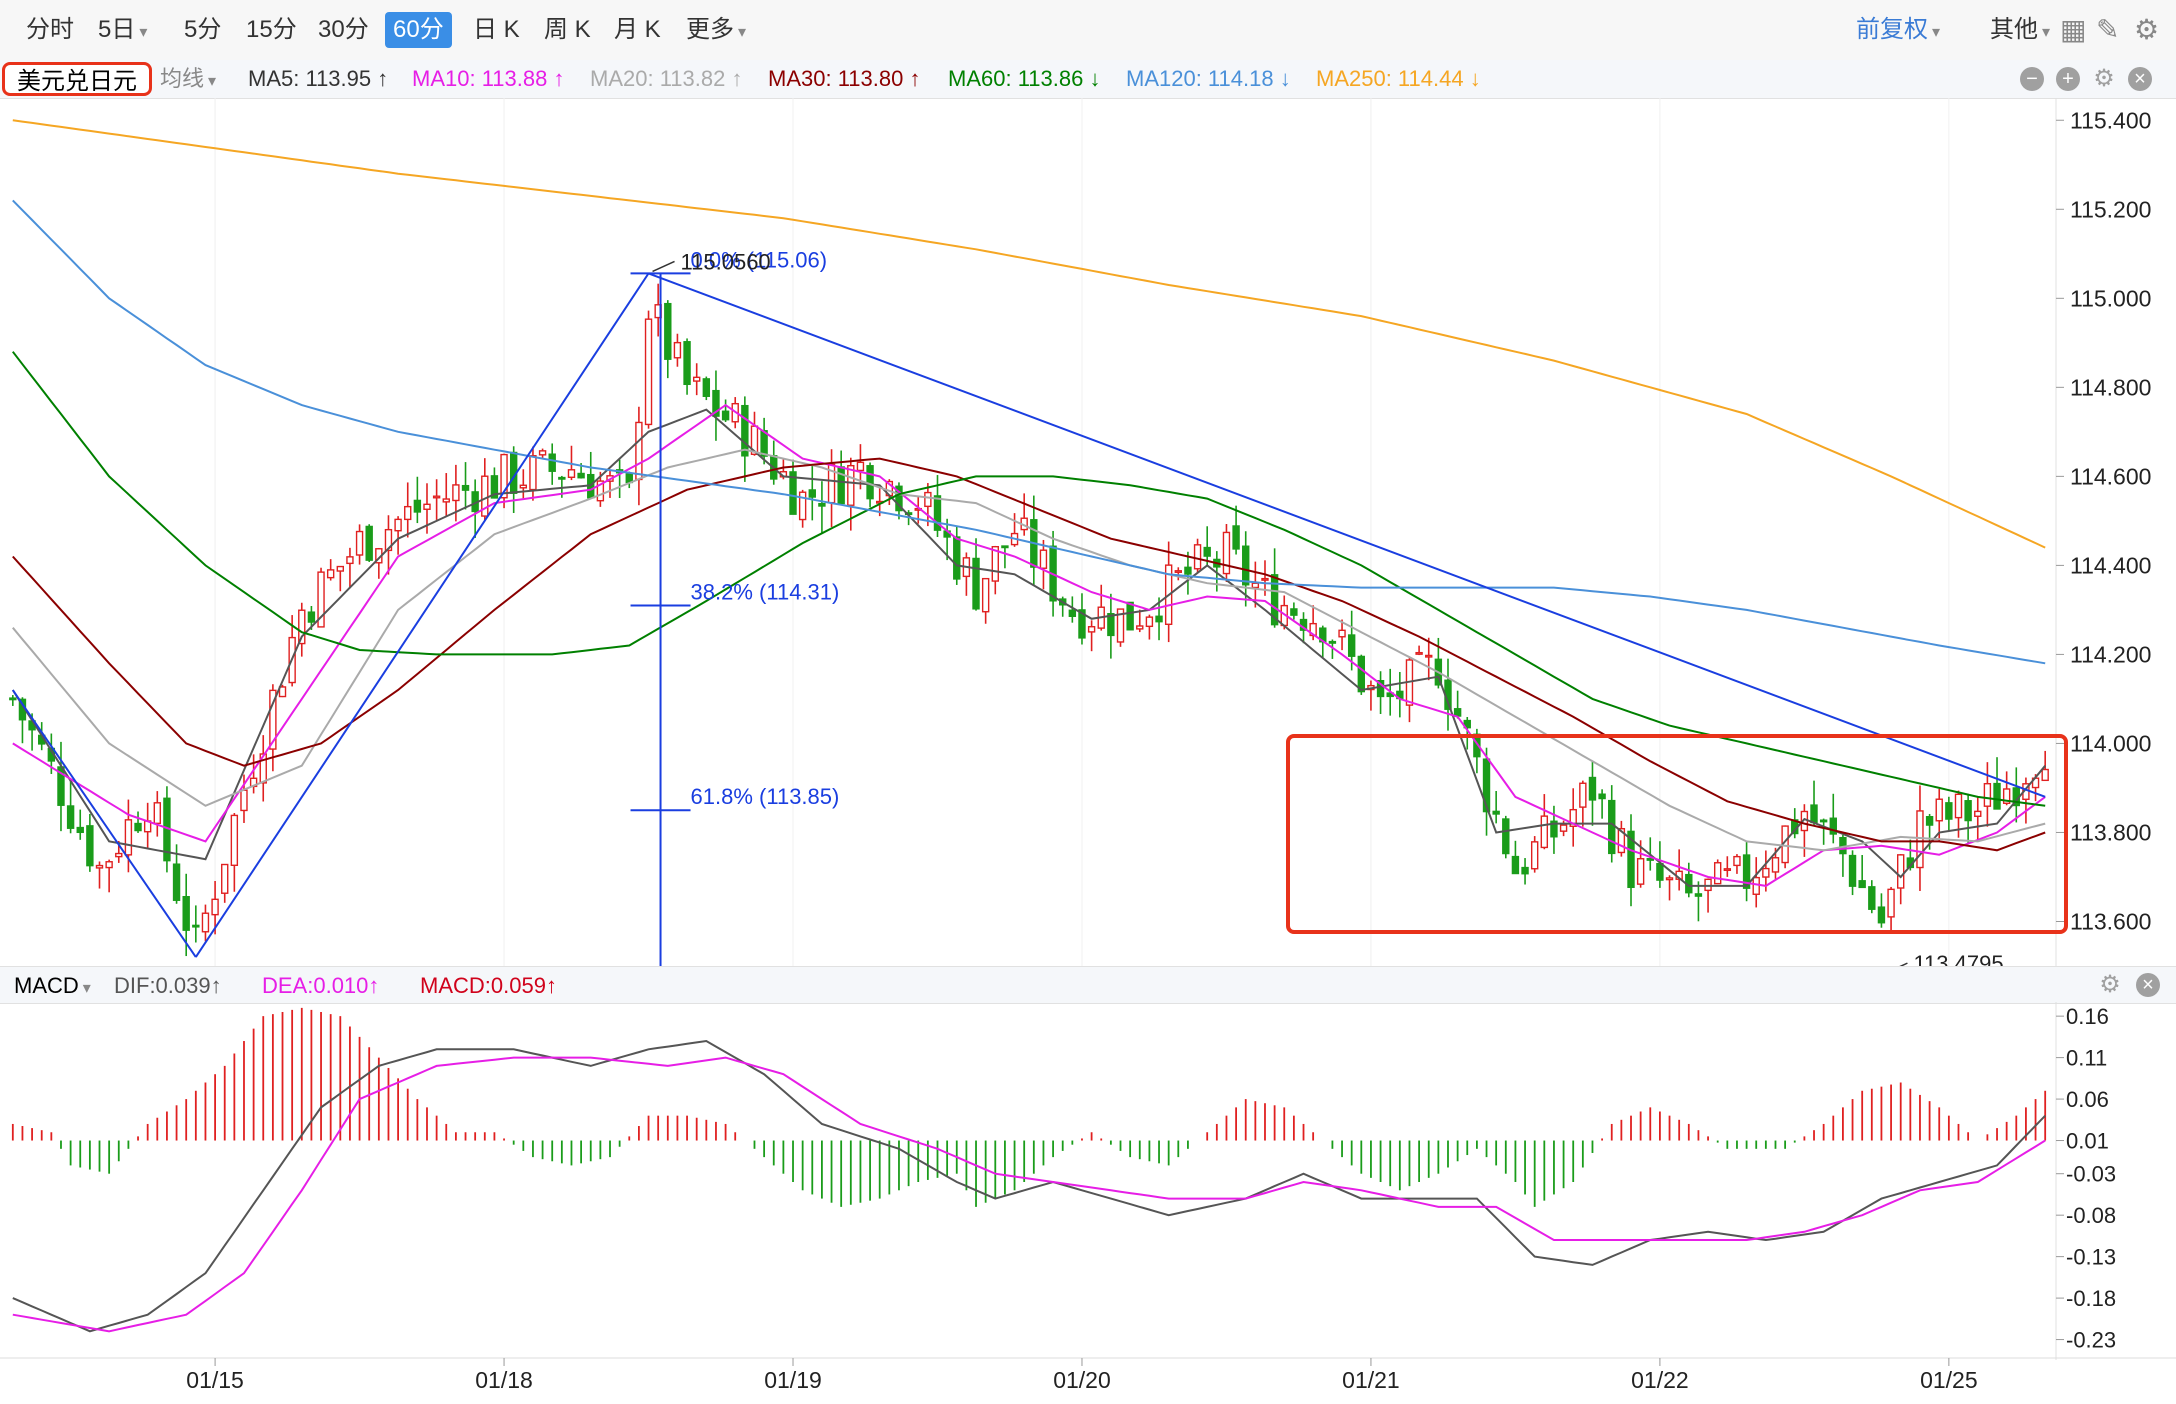 The height and width of the screenshot is (1404, 2176). I want to click on tab-label: 分时, so click(50, 29).